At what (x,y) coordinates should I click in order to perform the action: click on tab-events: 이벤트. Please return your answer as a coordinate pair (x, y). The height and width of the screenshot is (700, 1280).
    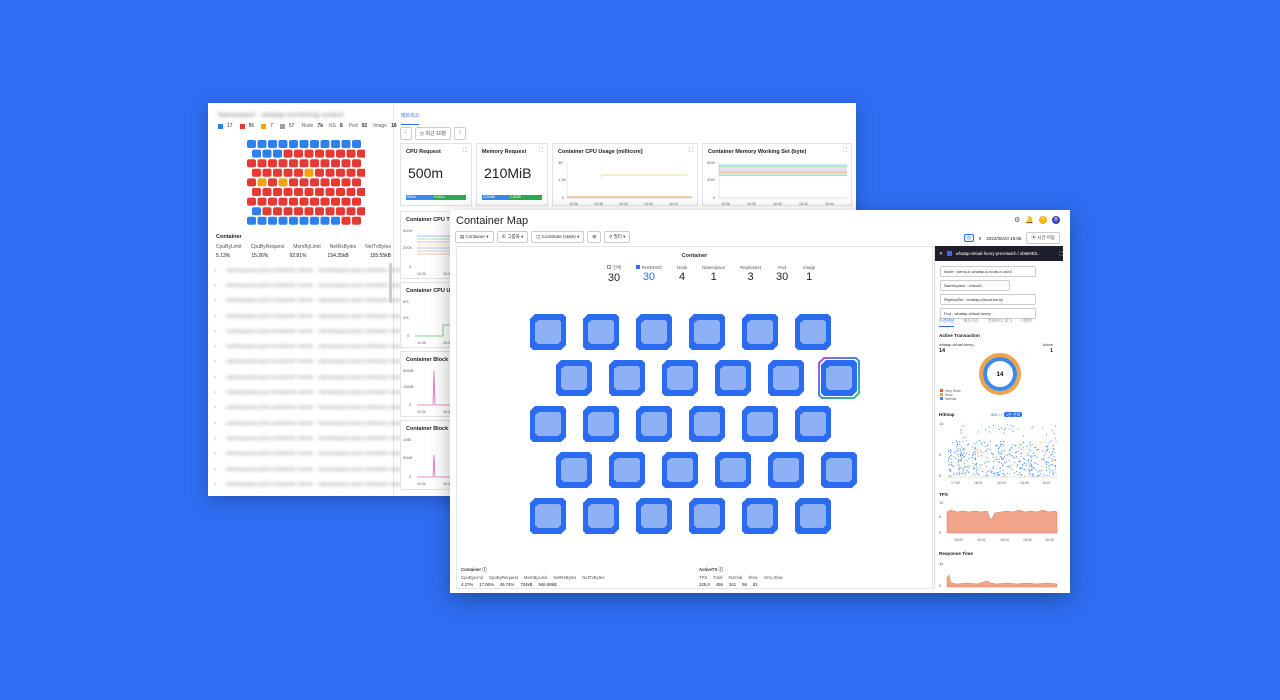
    Looking at the image, I should click on (1027, 320).